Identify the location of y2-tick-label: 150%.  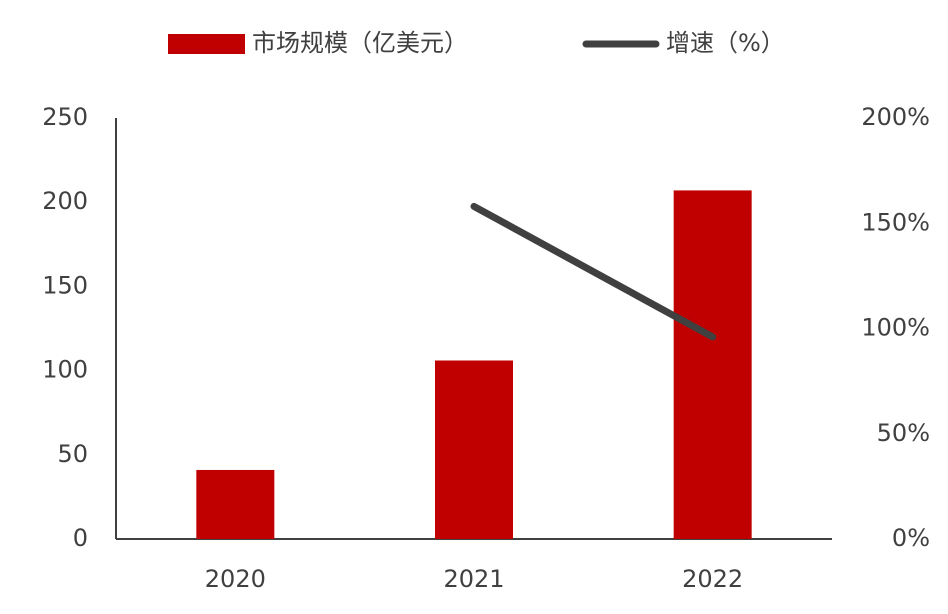
(895, 222).